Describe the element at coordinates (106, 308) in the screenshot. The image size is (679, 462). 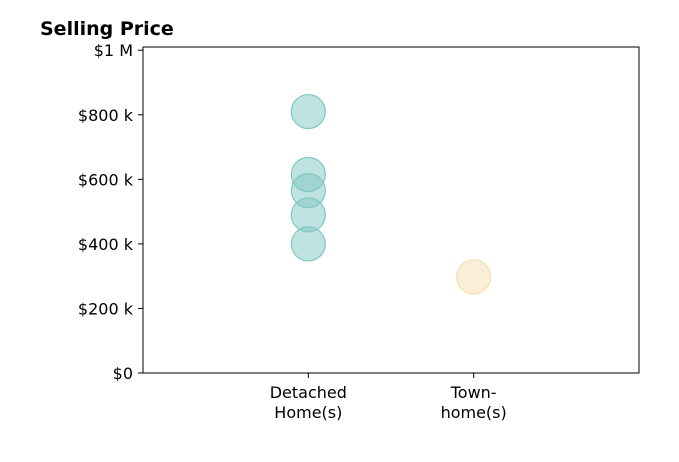
I see `y-tick-label: $200 k` at that location.